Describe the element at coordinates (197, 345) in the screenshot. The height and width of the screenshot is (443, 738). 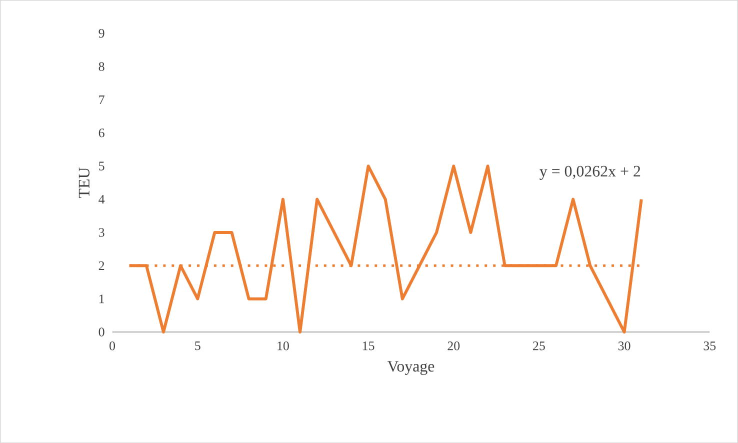
I see `x-tick-label: 5` at that location.